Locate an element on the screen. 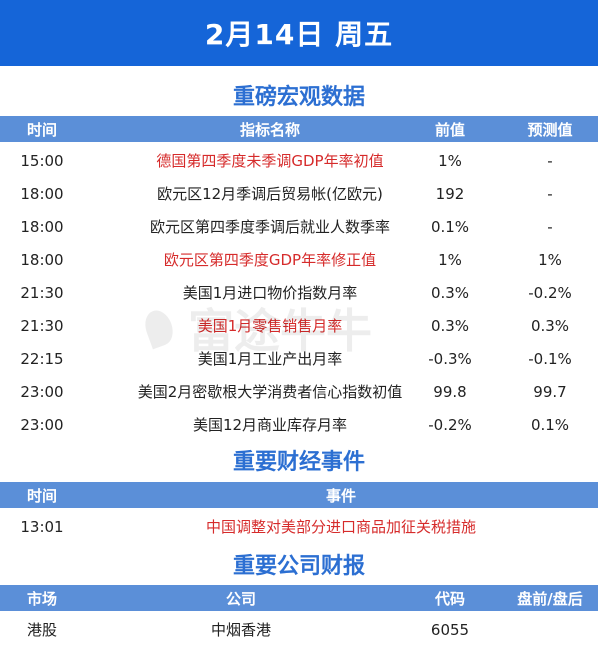 The image size is (598, 648). header-previous: 前值 is located at coordinates (449, 129).